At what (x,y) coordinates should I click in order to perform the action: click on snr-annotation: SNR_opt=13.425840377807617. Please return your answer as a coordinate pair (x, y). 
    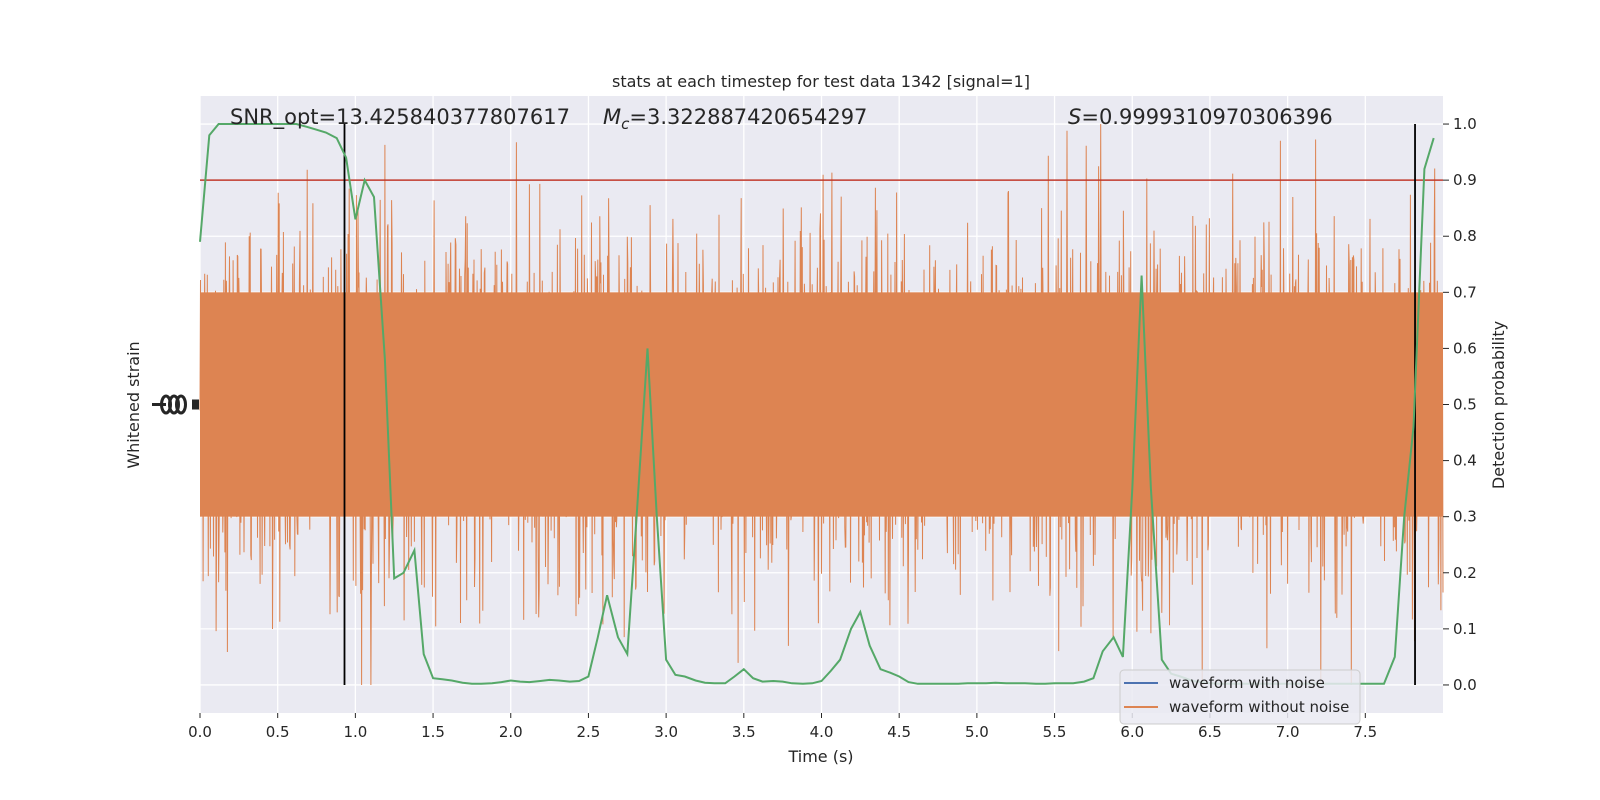
    Looking at the image, I should click on (400, 117).